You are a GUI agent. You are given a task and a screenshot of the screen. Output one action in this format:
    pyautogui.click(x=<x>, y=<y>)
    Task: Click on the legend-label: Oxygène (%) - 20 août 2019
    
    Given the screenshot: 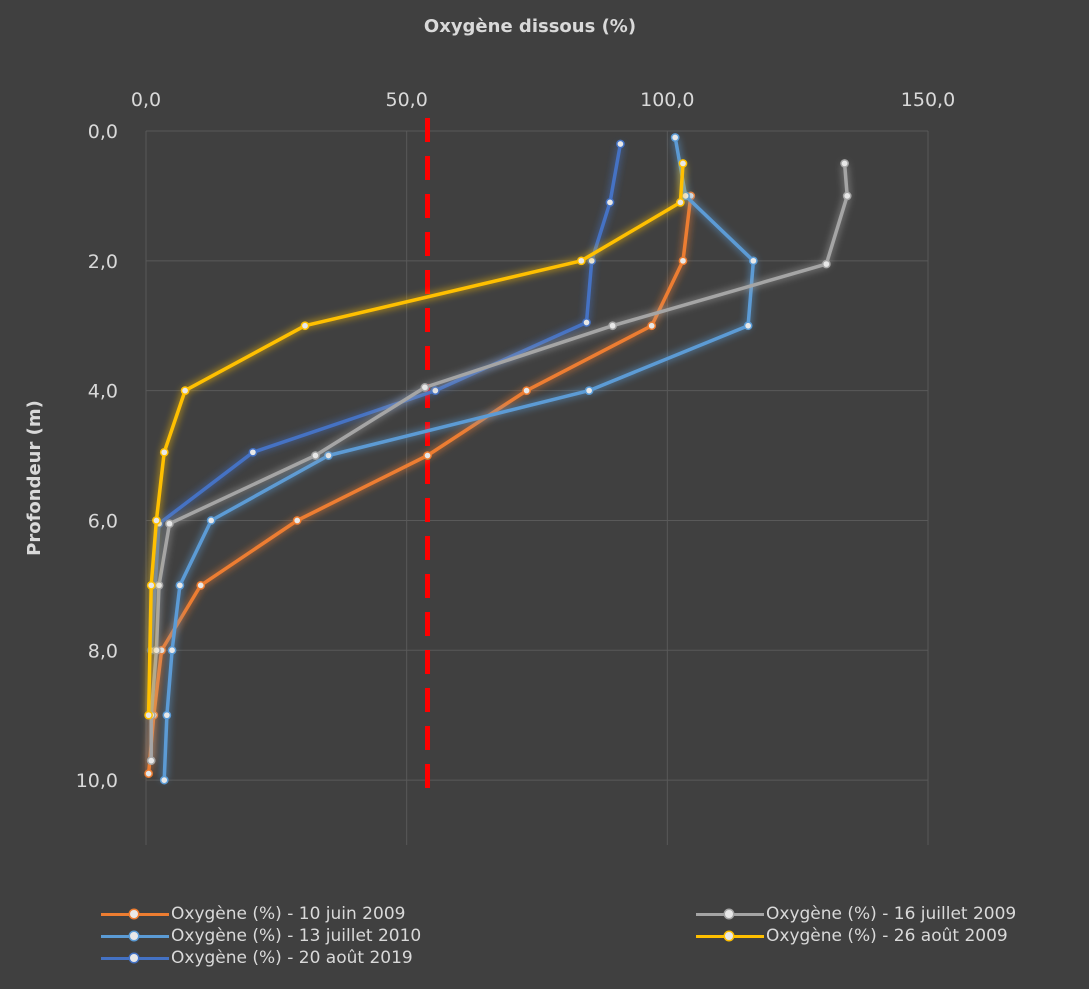 What is the action you would take?
    pyautogui.click(x=292, y=958)
    